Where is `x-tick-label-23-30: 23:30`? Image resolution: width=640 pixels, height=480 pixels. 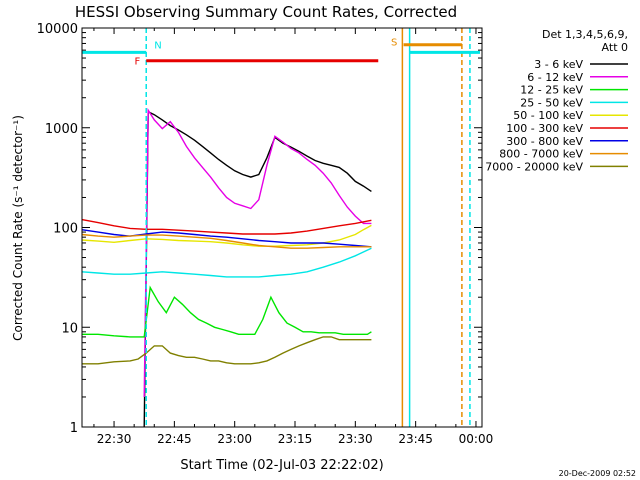 x-tick-label-23-30: 23:30 is located at coordinates (355, 439).